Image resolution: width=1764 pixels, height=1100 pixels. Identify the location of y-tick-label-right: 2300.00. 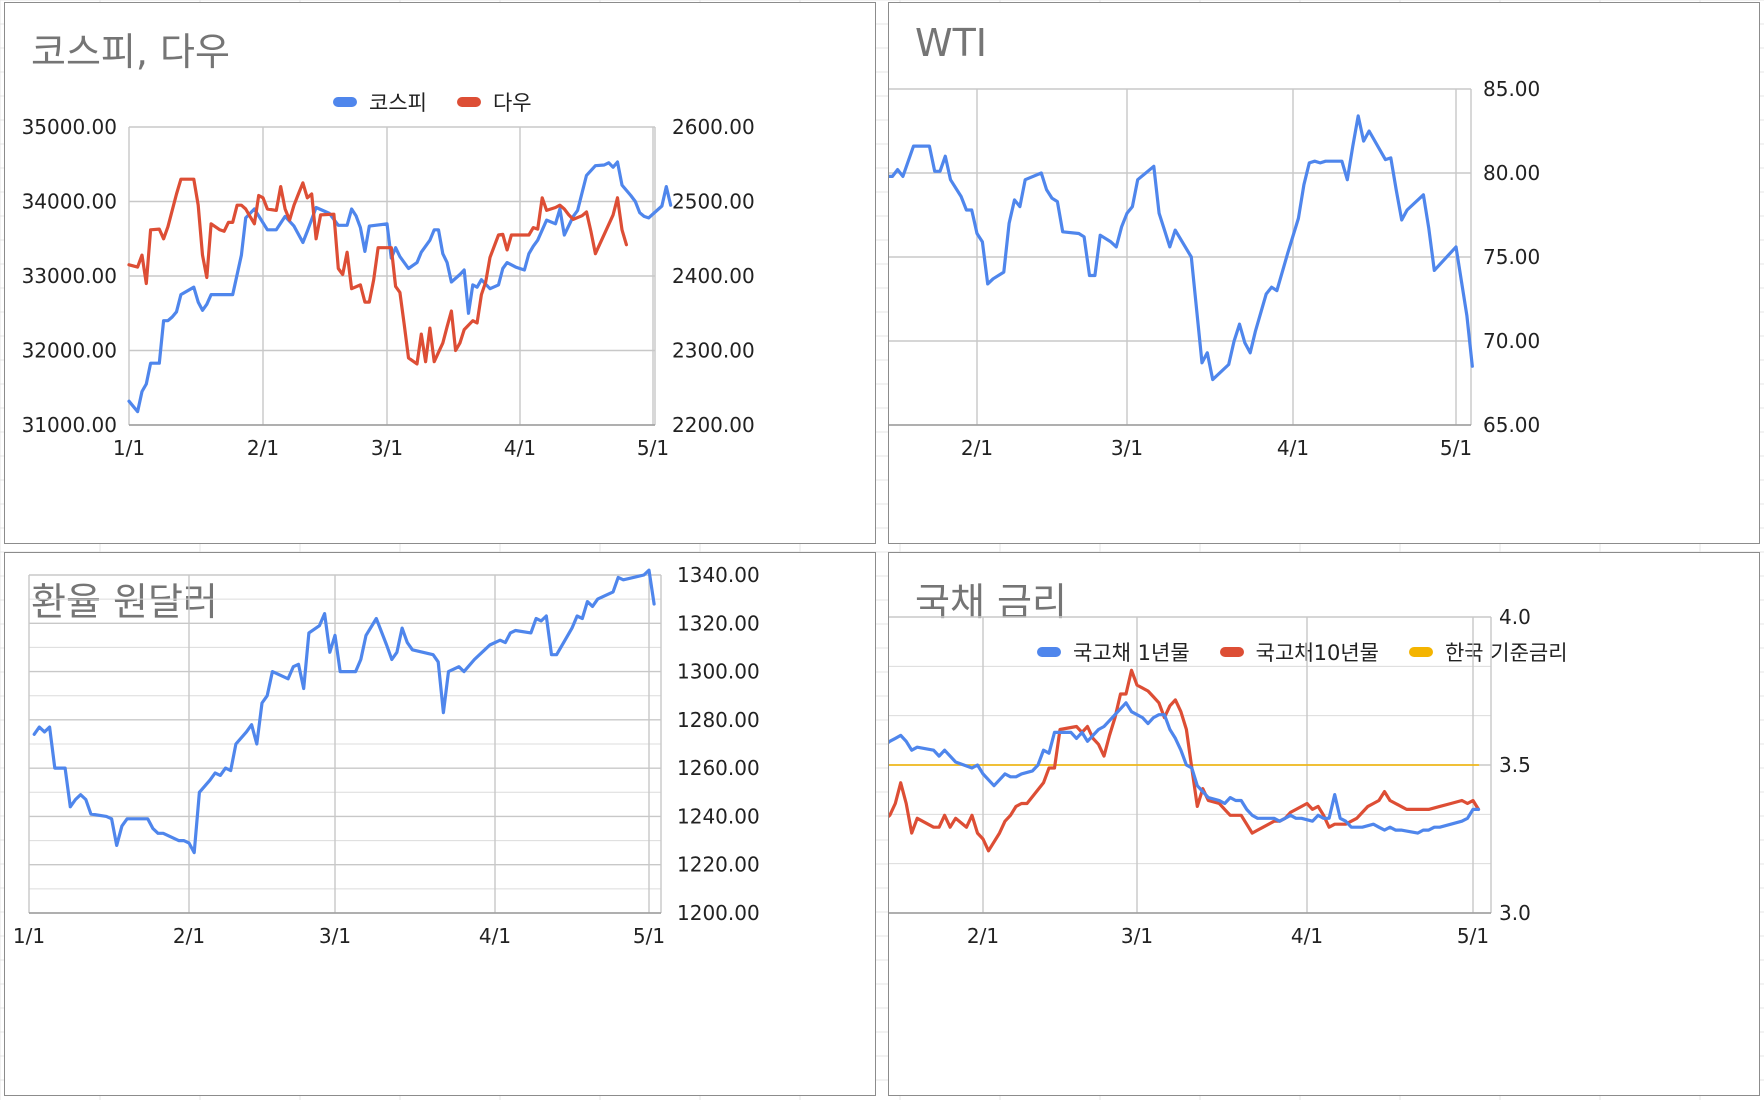
(713, 351).